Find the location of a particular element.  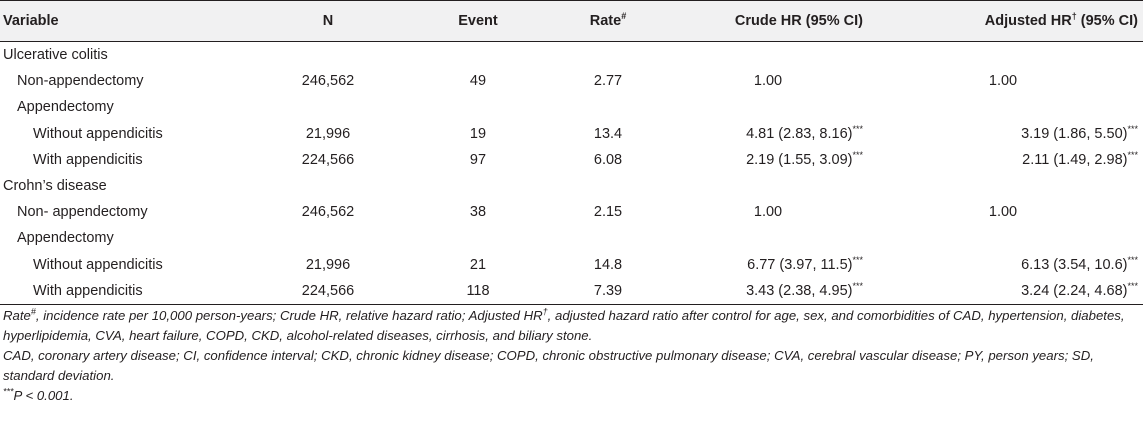

adjusted-hr-value: 3.24 (2.24, 4.68) is located at coordinates (1074, 290).